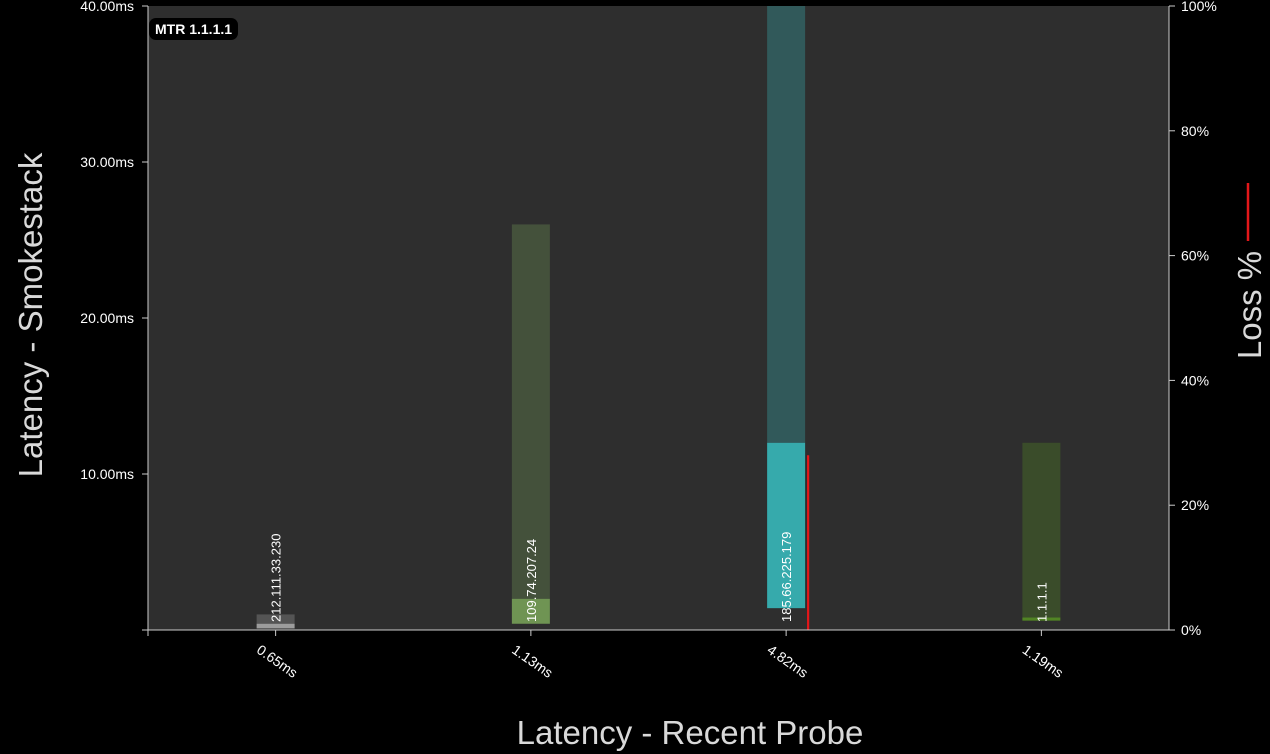  Describe the element at coordinates (1191, 630) in the screenshot. I see `y2-tick-label: 0%` at that location.